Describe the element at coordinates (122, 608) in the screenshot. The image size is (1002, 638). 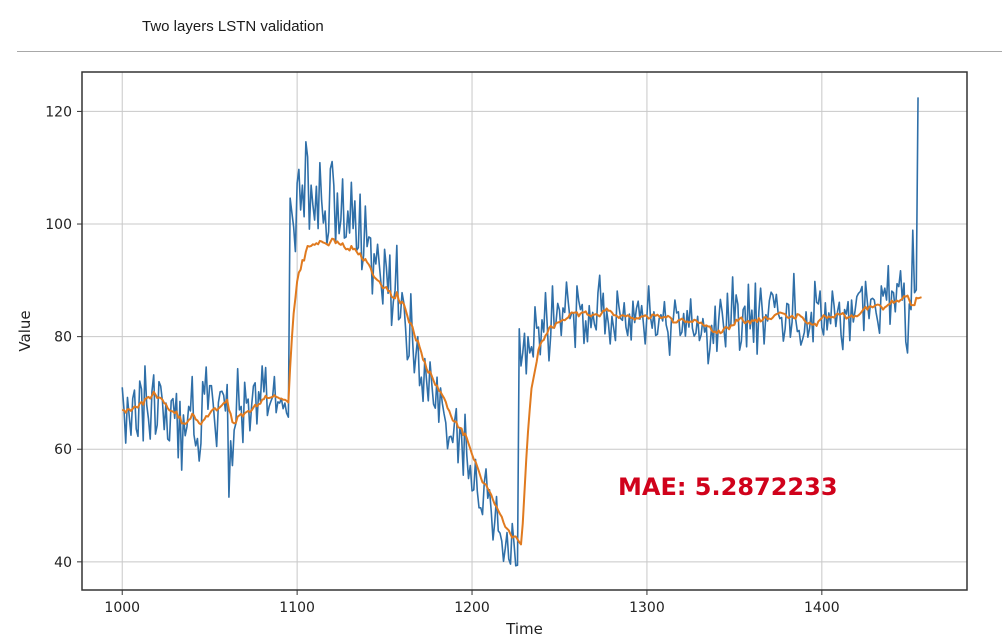
I see `x-tick-label: 1000` at that location.